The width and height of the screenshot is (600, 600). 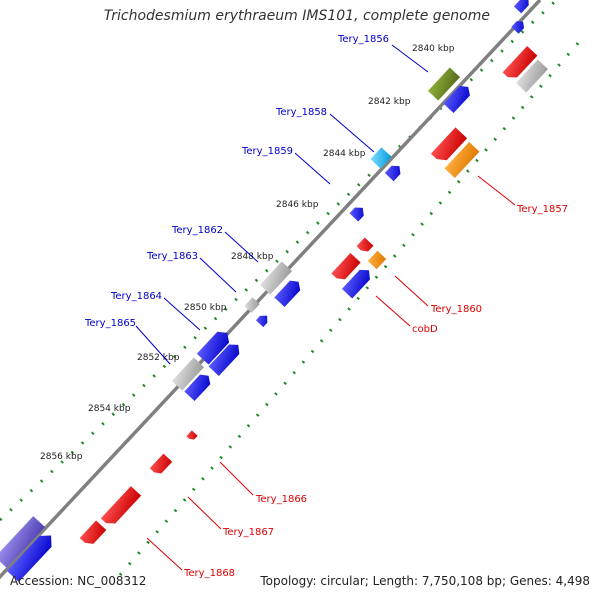 What do you see at coordinates (78, 581) in the screenshot?
I see `accession-label: Accession: NC_008312` at bounding box center [78, 581].